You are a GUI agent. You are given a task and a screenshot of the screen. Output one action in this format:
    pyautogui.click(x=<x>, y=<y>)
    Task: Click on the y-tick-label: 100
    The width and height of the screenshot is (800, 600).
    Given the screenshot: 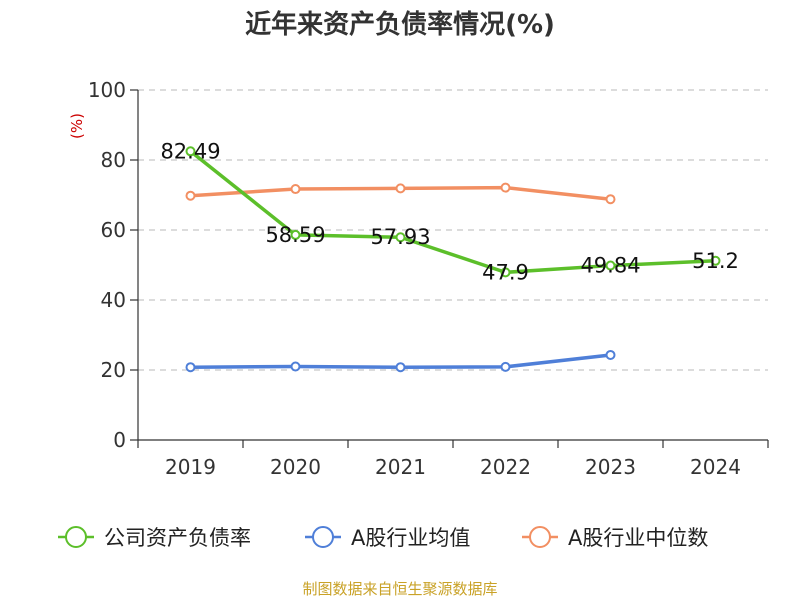 What is the action you would take?
    pyautogui.click(x=107, y=90)
    